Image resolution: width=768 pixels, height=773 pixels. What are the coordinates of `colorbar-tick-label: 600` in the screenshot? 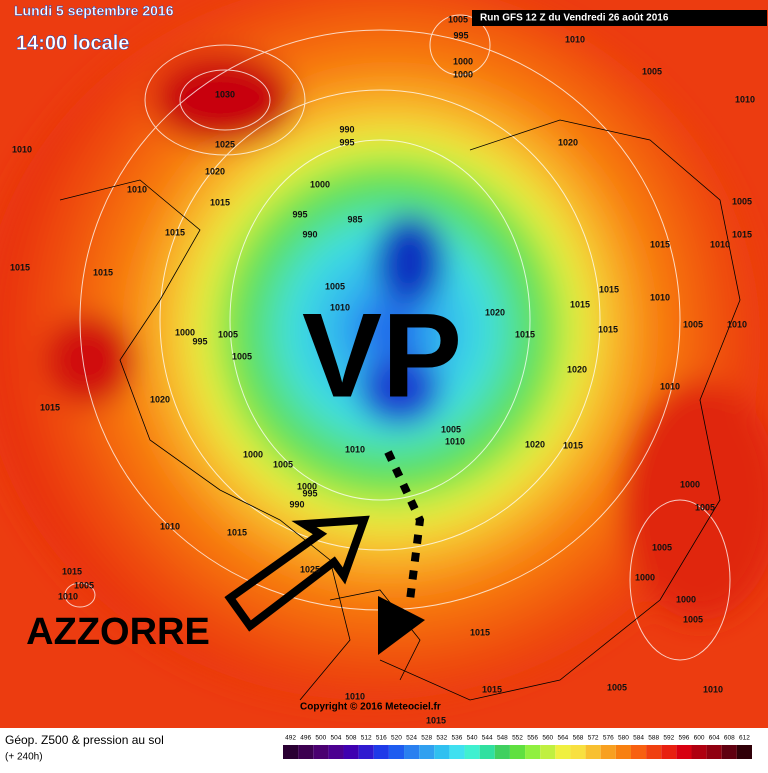 It's located at (699, 738).